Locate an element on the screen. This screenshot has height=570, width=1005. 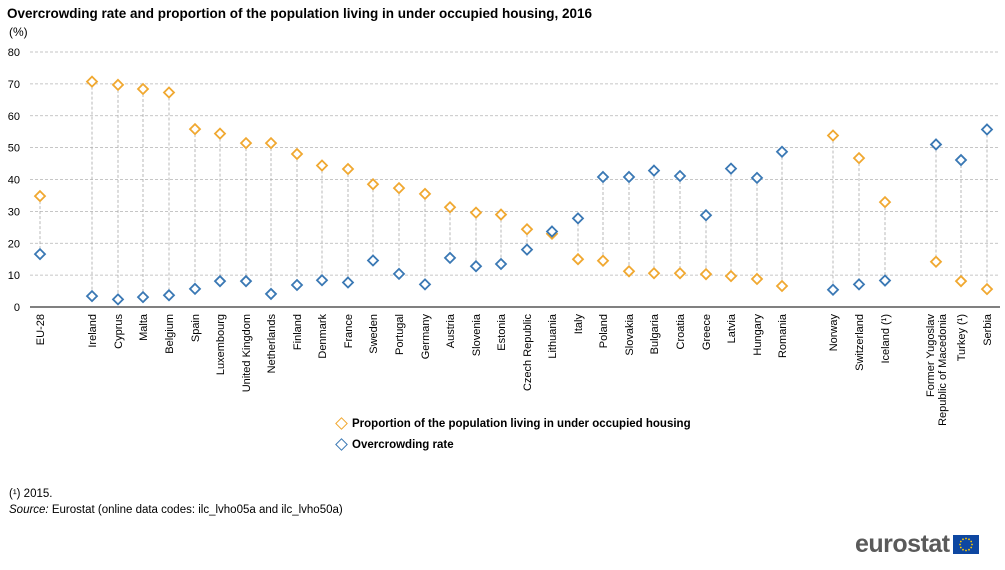
y-tick-label: 60 is located at coordinates (14, 117).